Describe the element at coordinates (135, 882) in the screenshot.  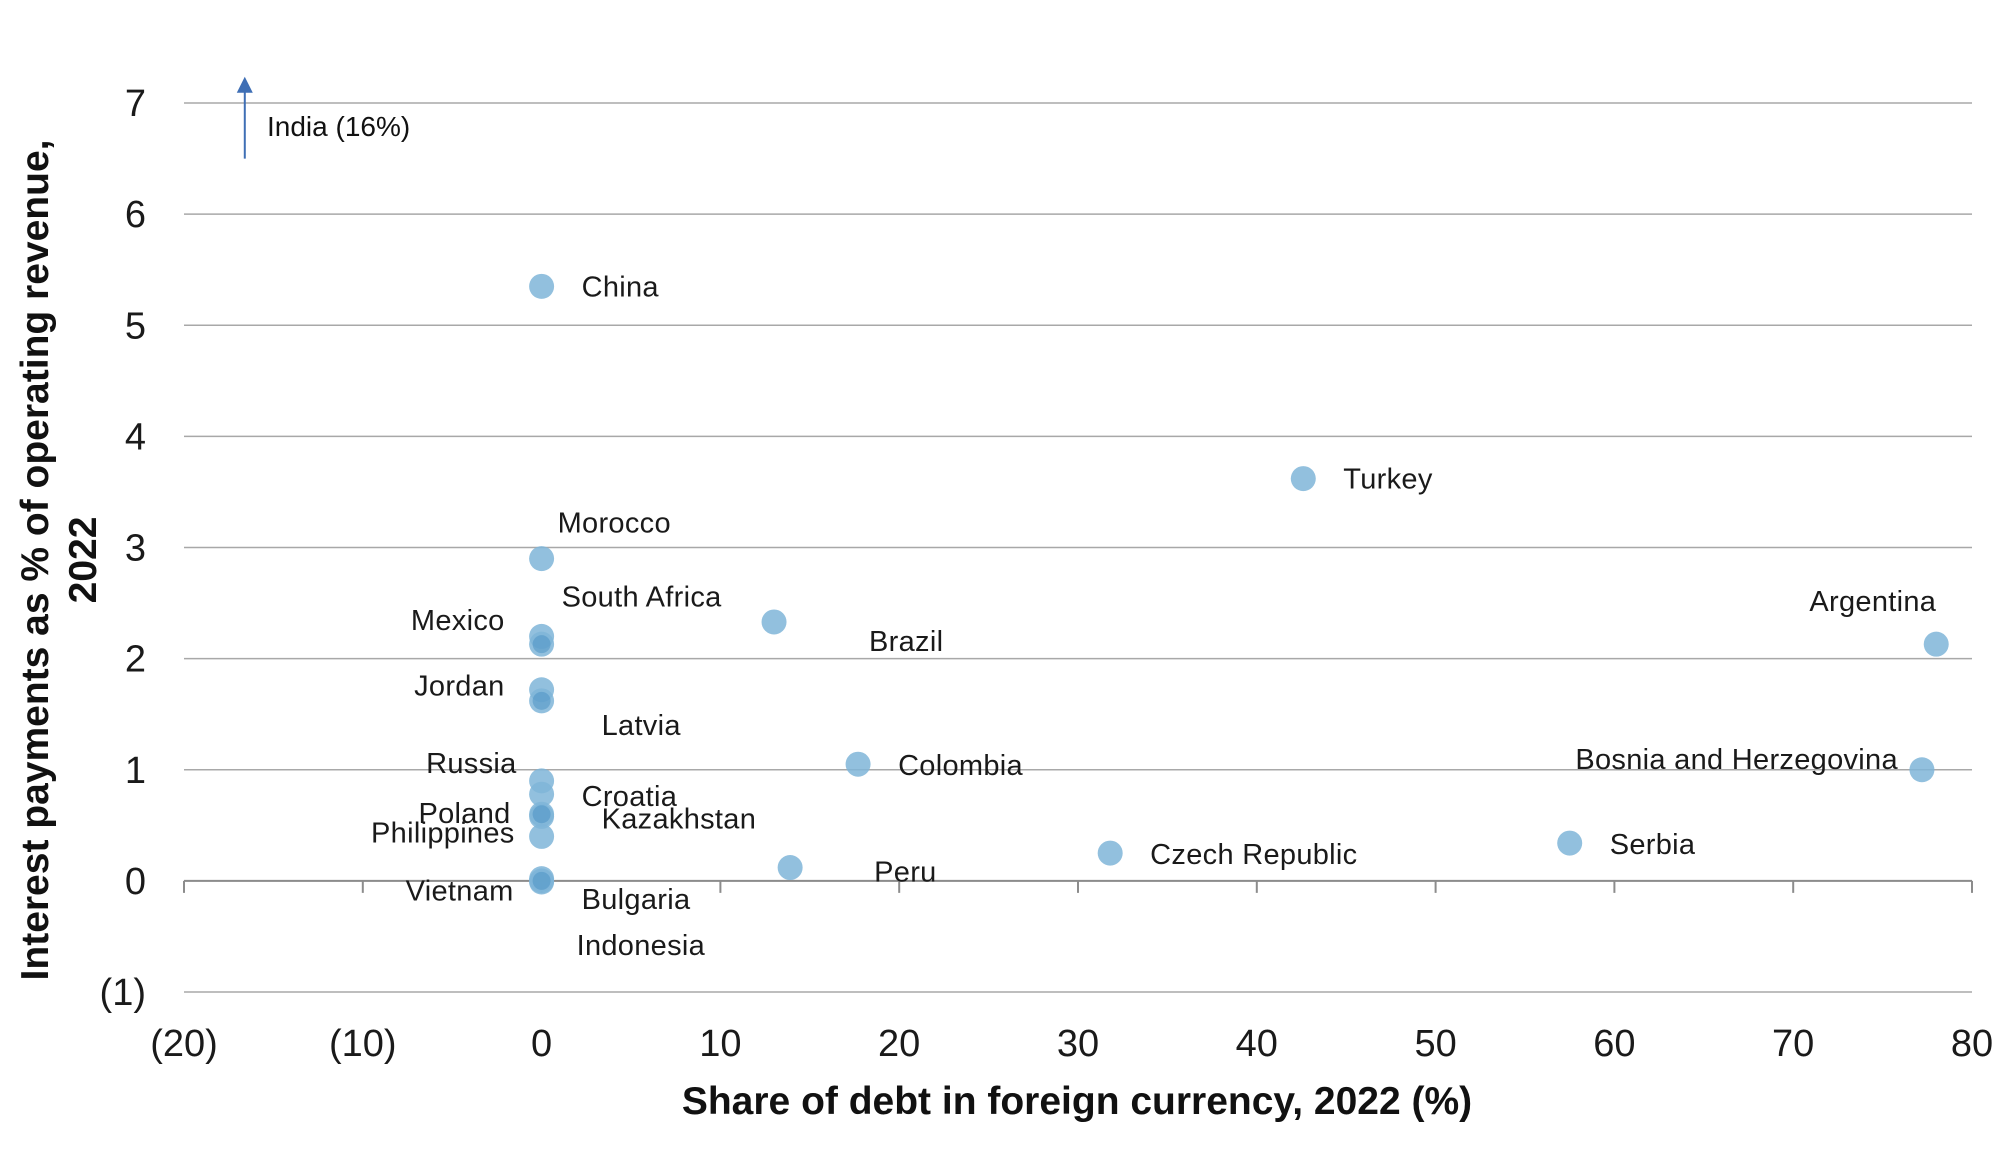
I see `y-tick-label: 0` at that location.